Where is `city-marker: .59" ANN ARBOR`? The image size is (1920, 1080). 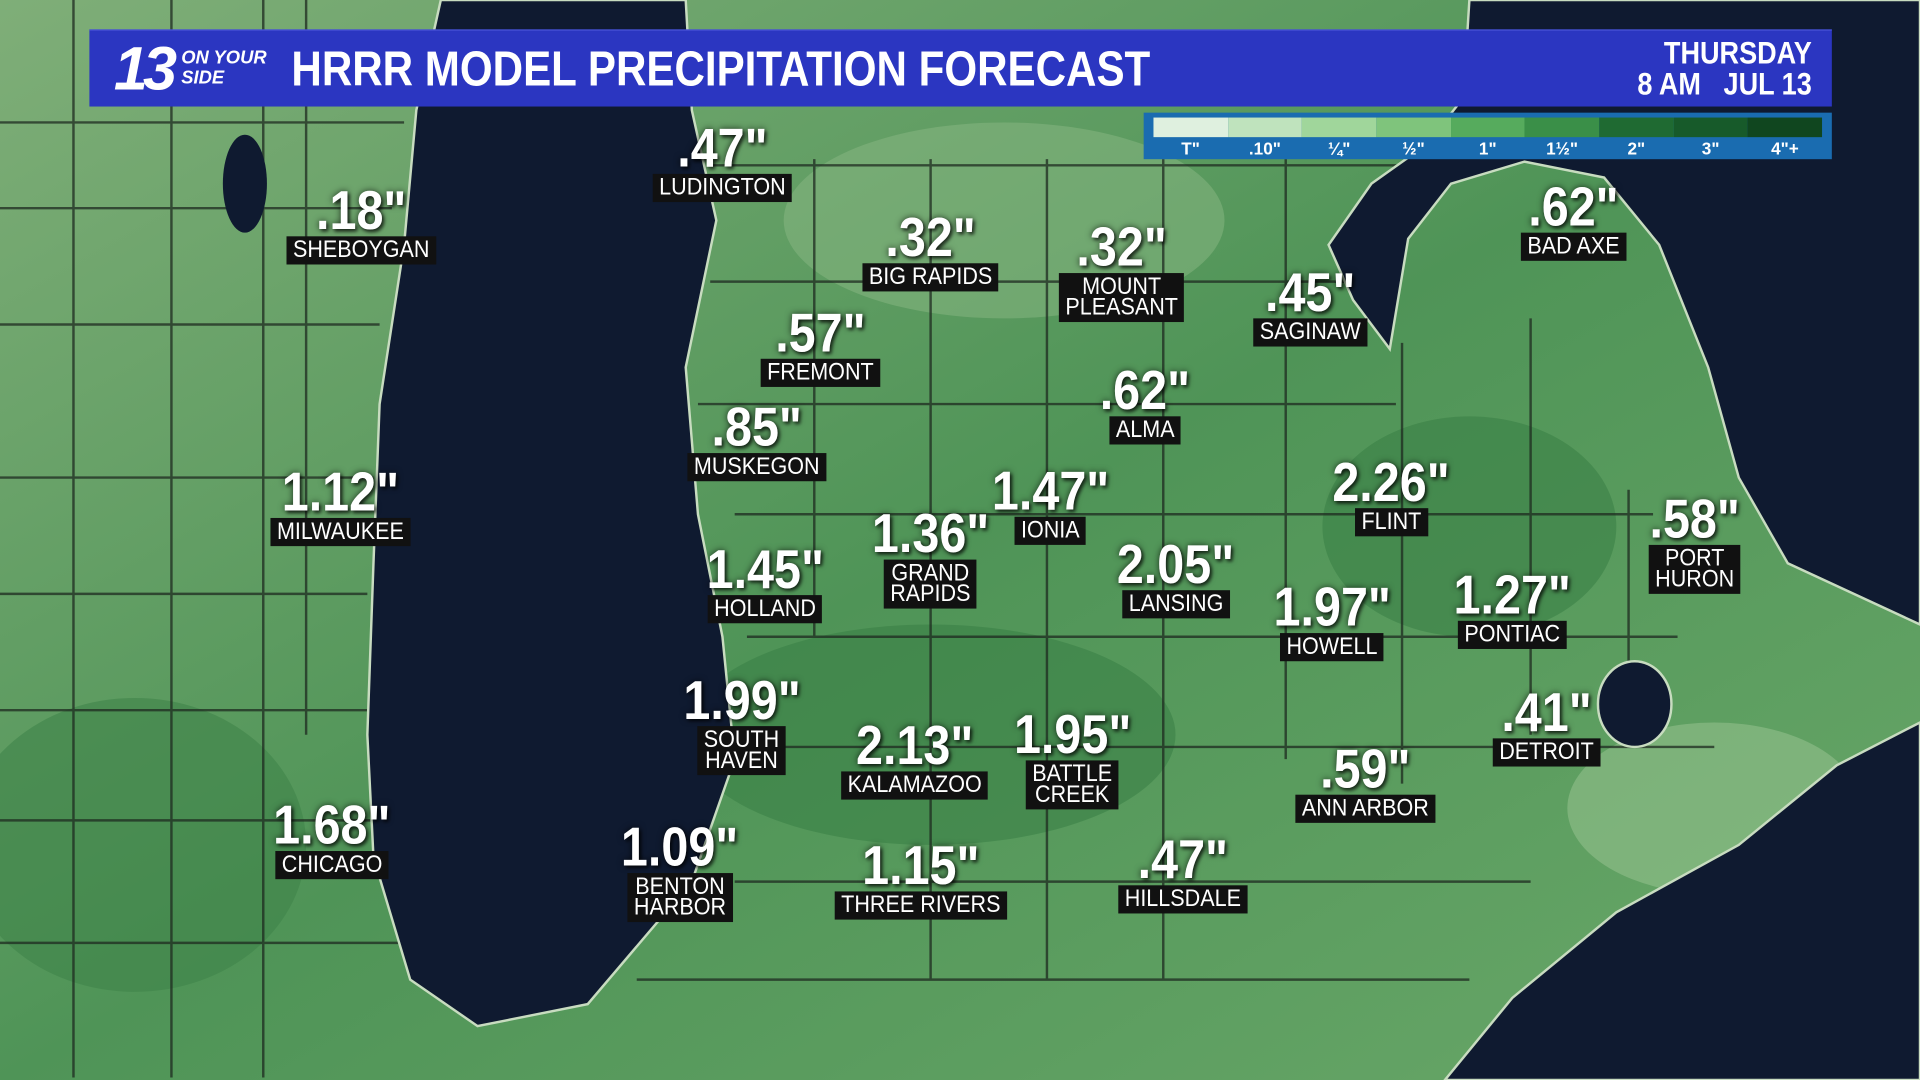 city-marker: .59" ANN ARBOR is located at coordinates (1365, 780).